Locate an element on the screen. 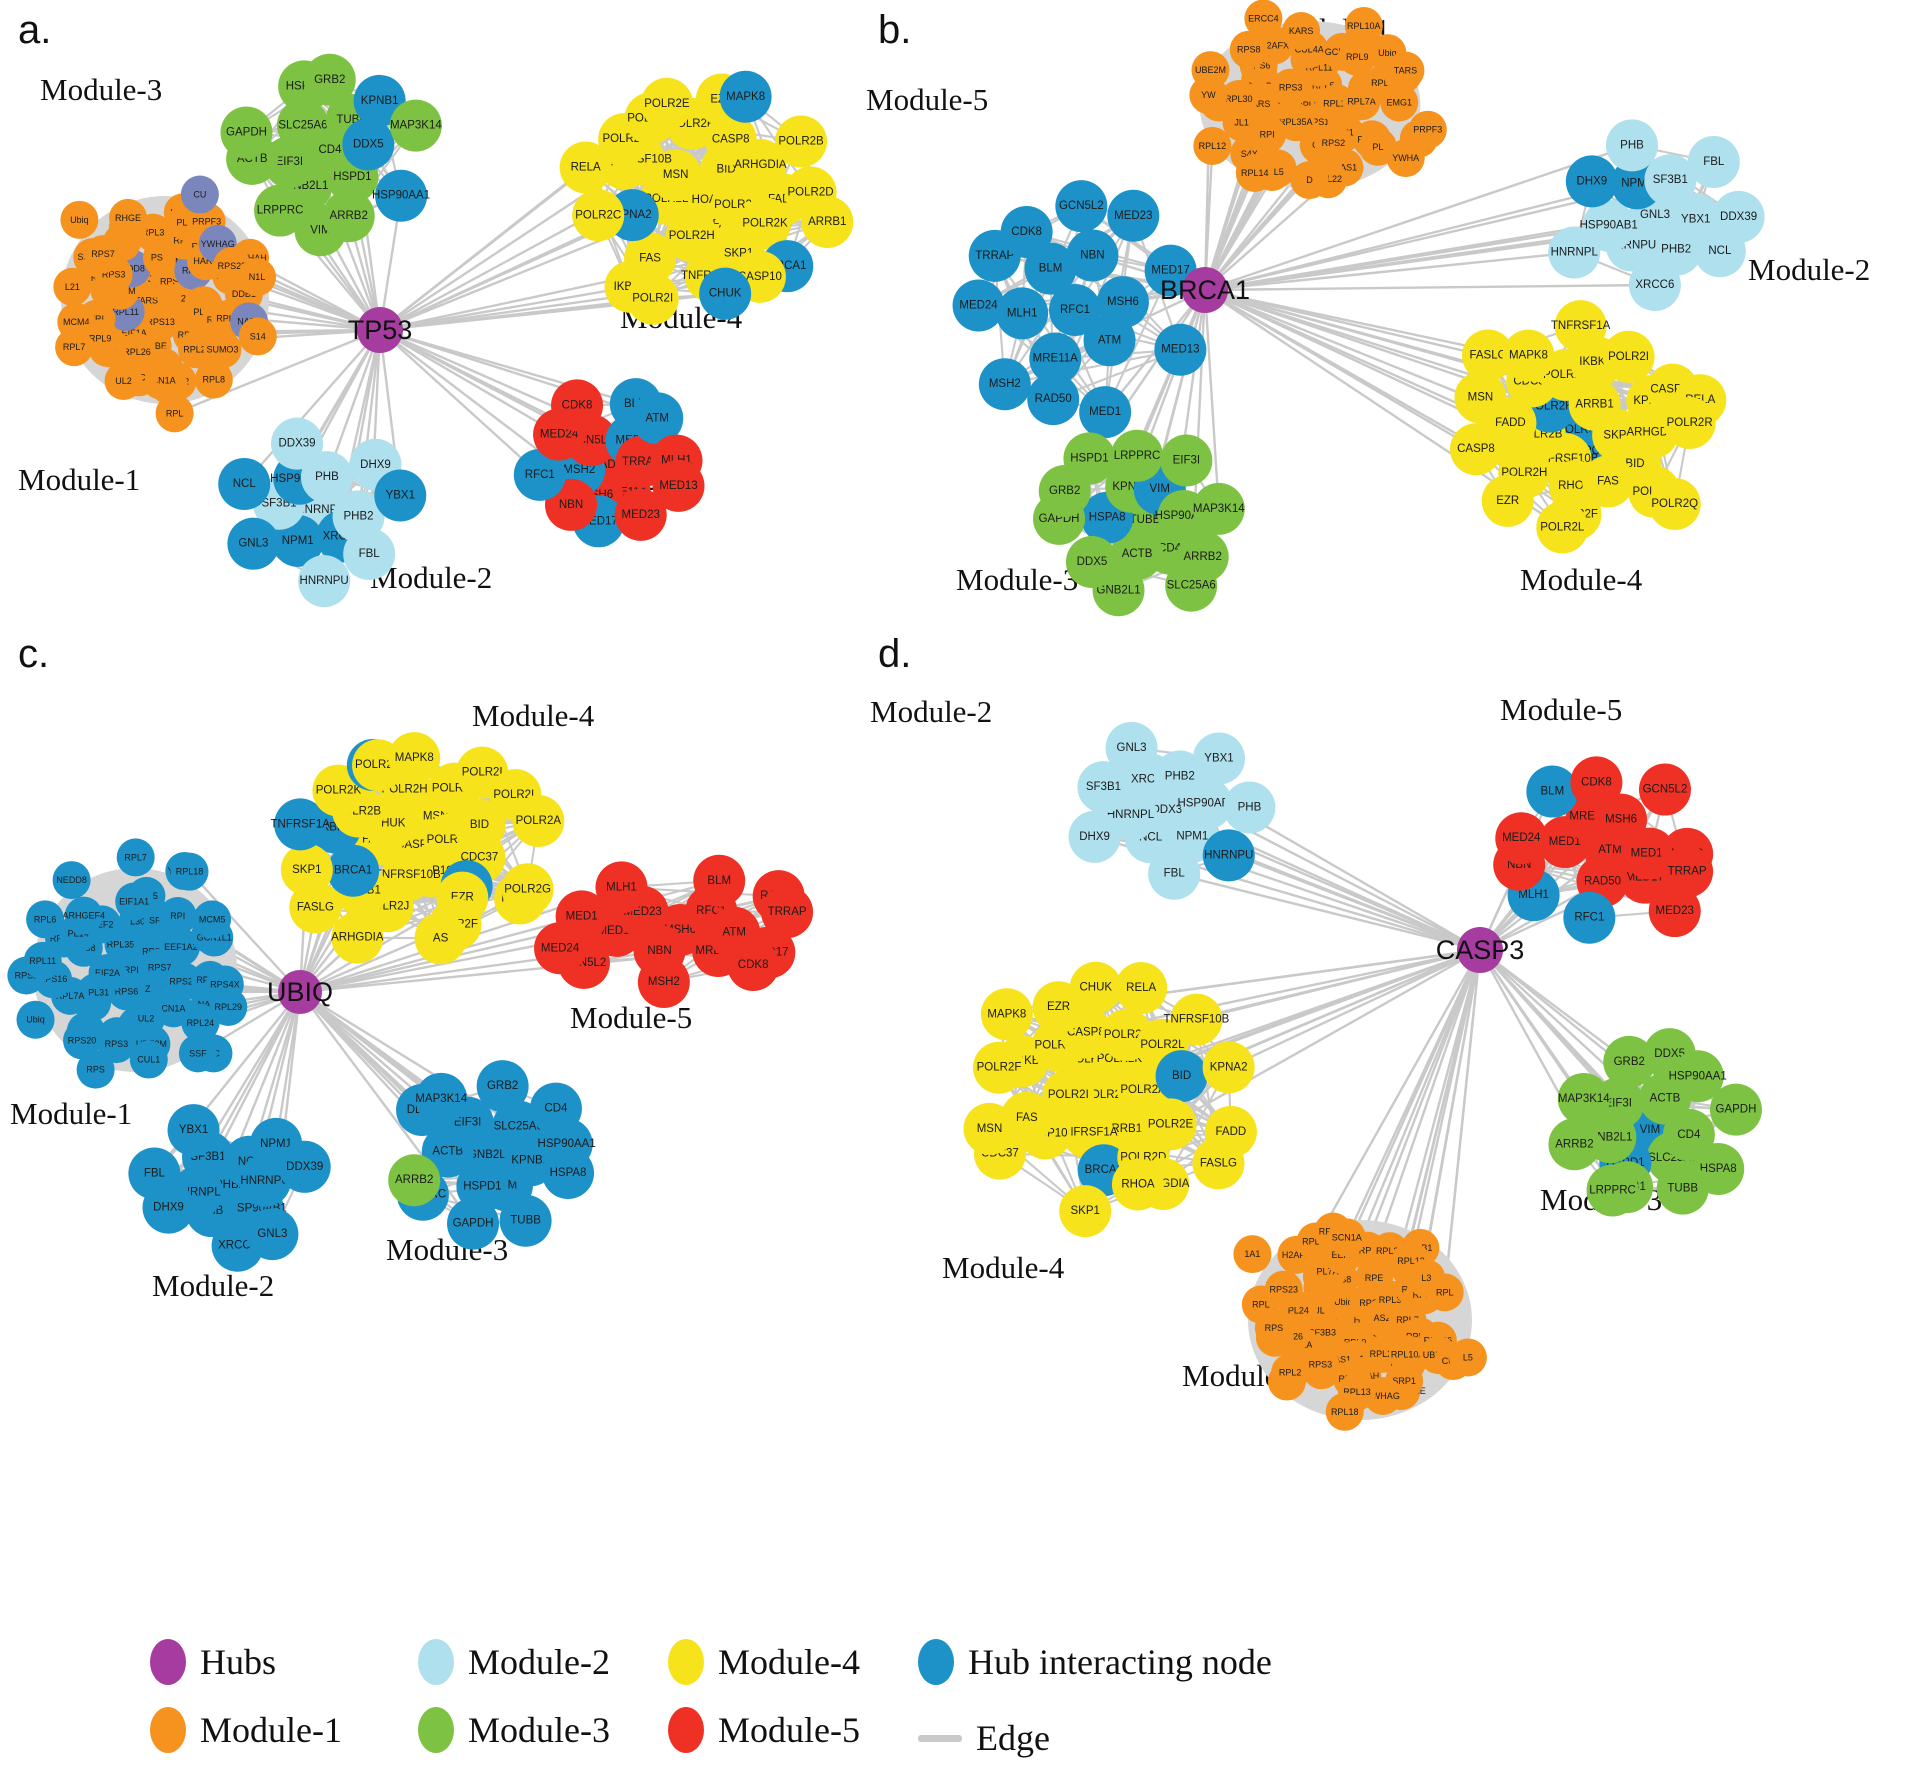 The image size is (1923, 1775). graph-node: ERCC4 is located at coordinates (1263, 19).